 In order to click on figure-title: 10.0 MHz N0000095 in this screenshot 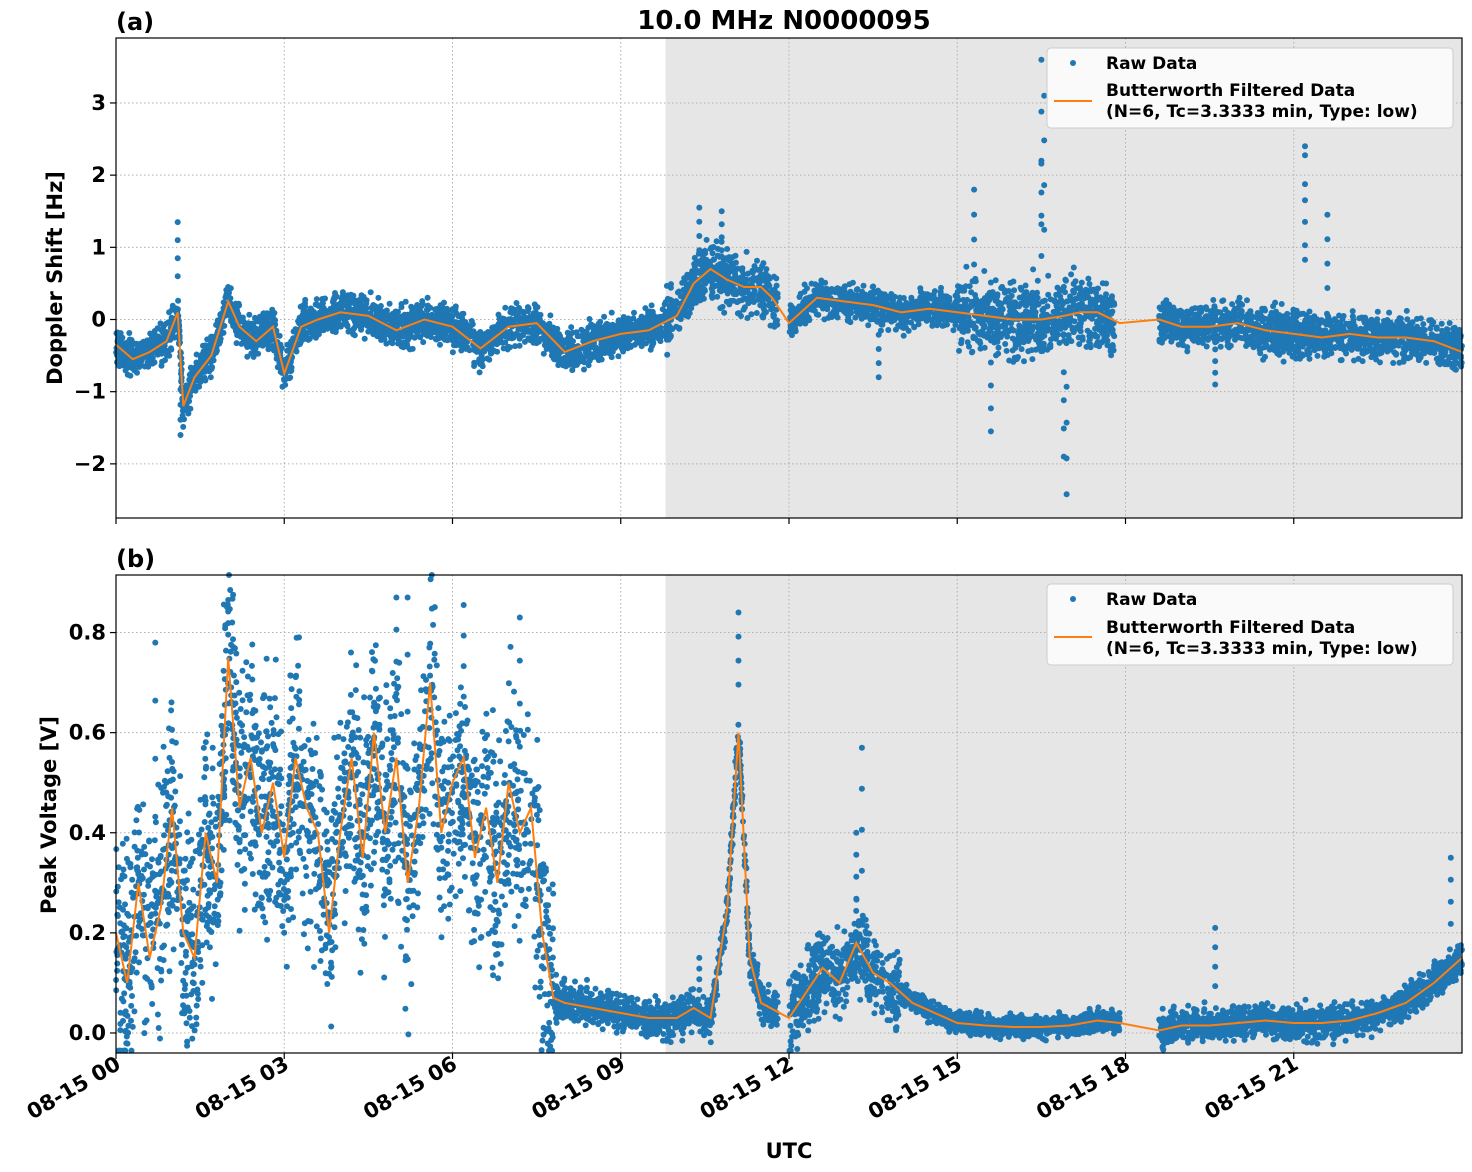, I will do `click(783, 21)`.